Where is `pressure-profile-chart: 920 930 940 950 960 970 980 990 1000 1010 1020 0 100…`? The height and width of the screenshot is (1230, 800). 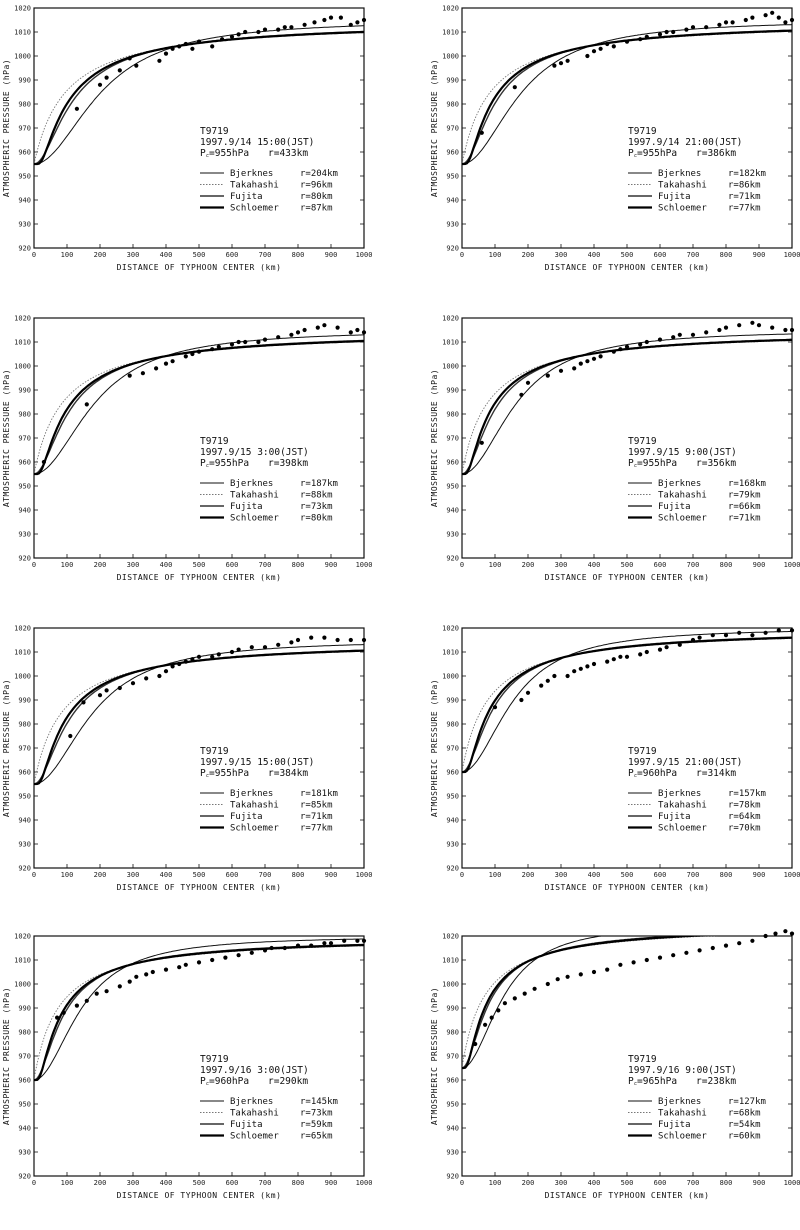 pressure-profile-chart: 920 930 940 950 960 970 980 990 1000 1010 1020 0 100… is located at coordinates (615, 139).